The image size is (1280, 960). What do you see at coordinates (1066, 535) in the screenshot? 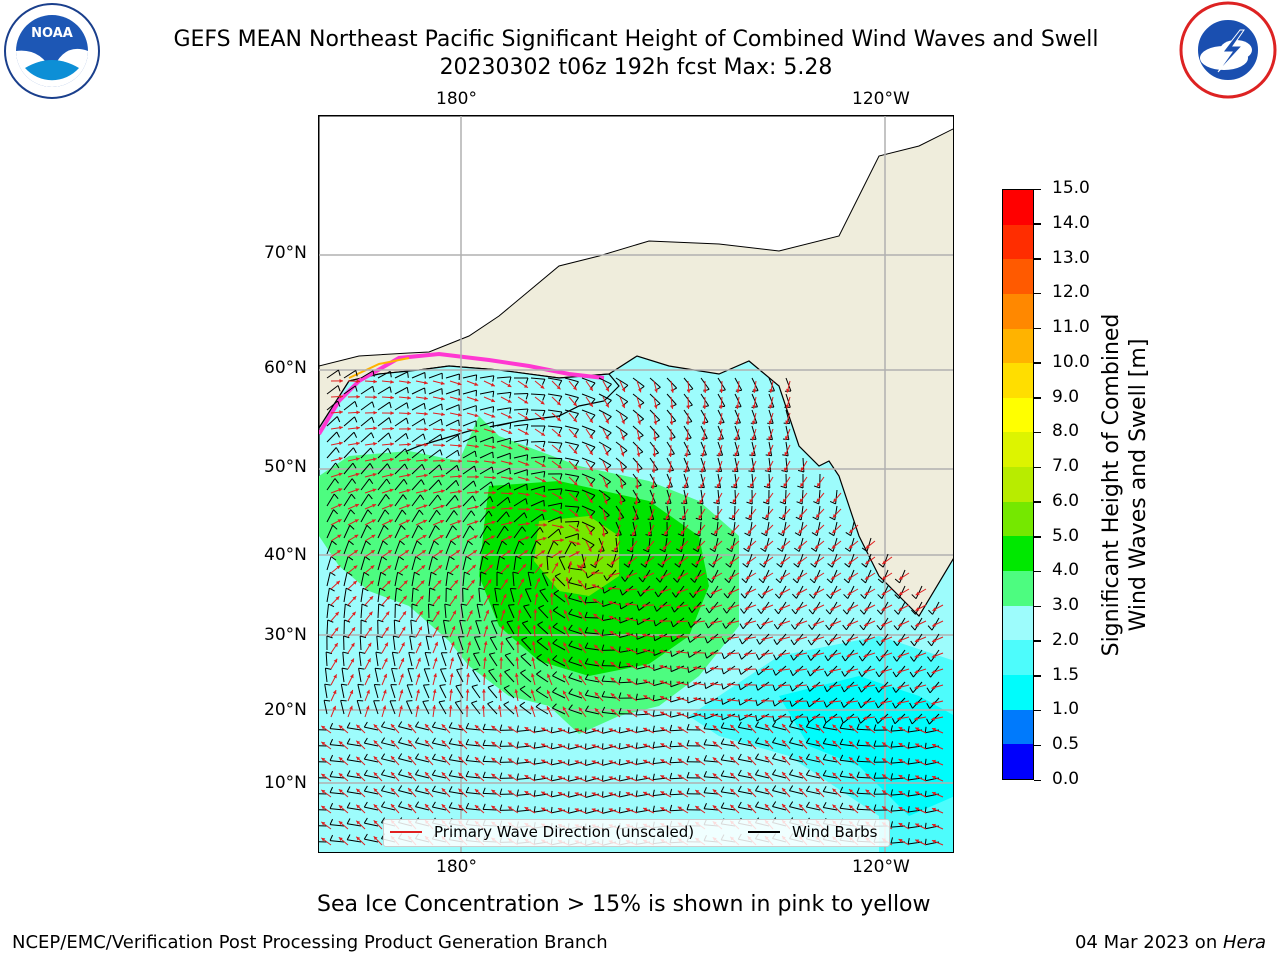
I see `colorbar-tick-label: 5.0` at bounding box center [1066, 535].